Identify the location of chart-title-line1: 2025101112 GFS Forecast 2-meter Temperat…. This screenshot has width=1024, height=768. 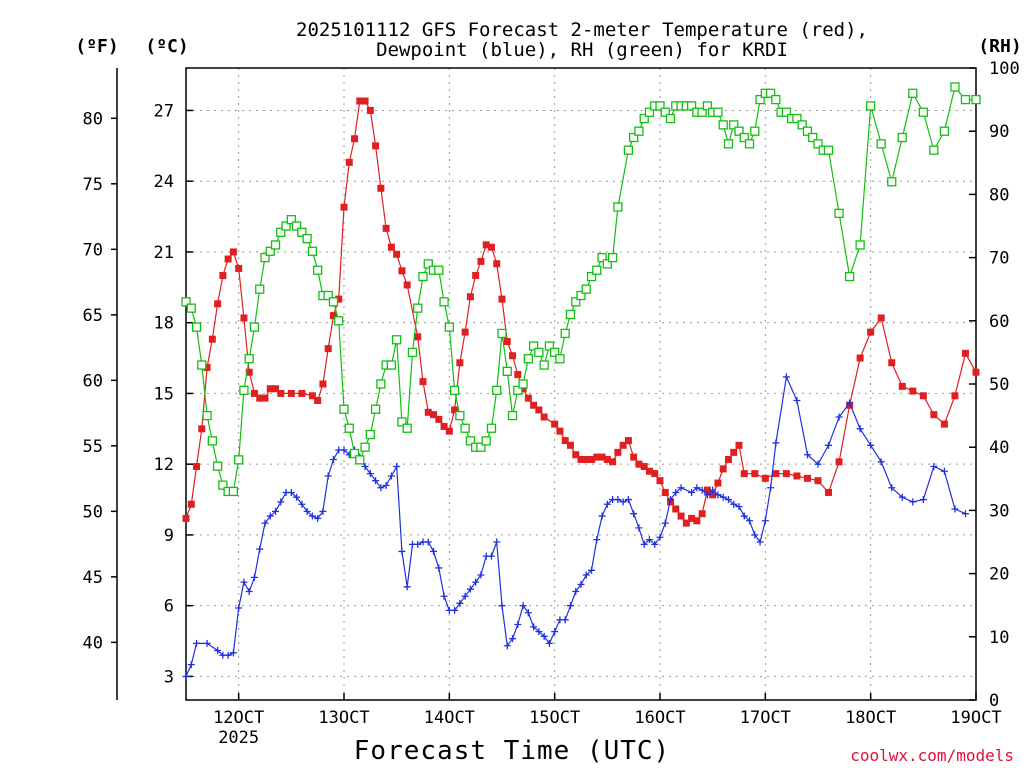
(582, 30).